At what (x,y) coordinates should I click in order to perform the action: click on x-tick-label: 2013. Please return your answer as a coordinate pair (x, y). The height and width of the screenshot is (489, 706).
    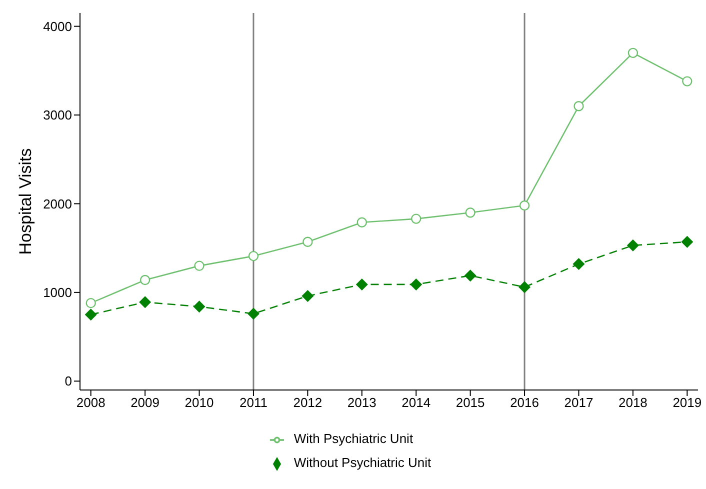
    Looking at the image, I should click on (361, 402).